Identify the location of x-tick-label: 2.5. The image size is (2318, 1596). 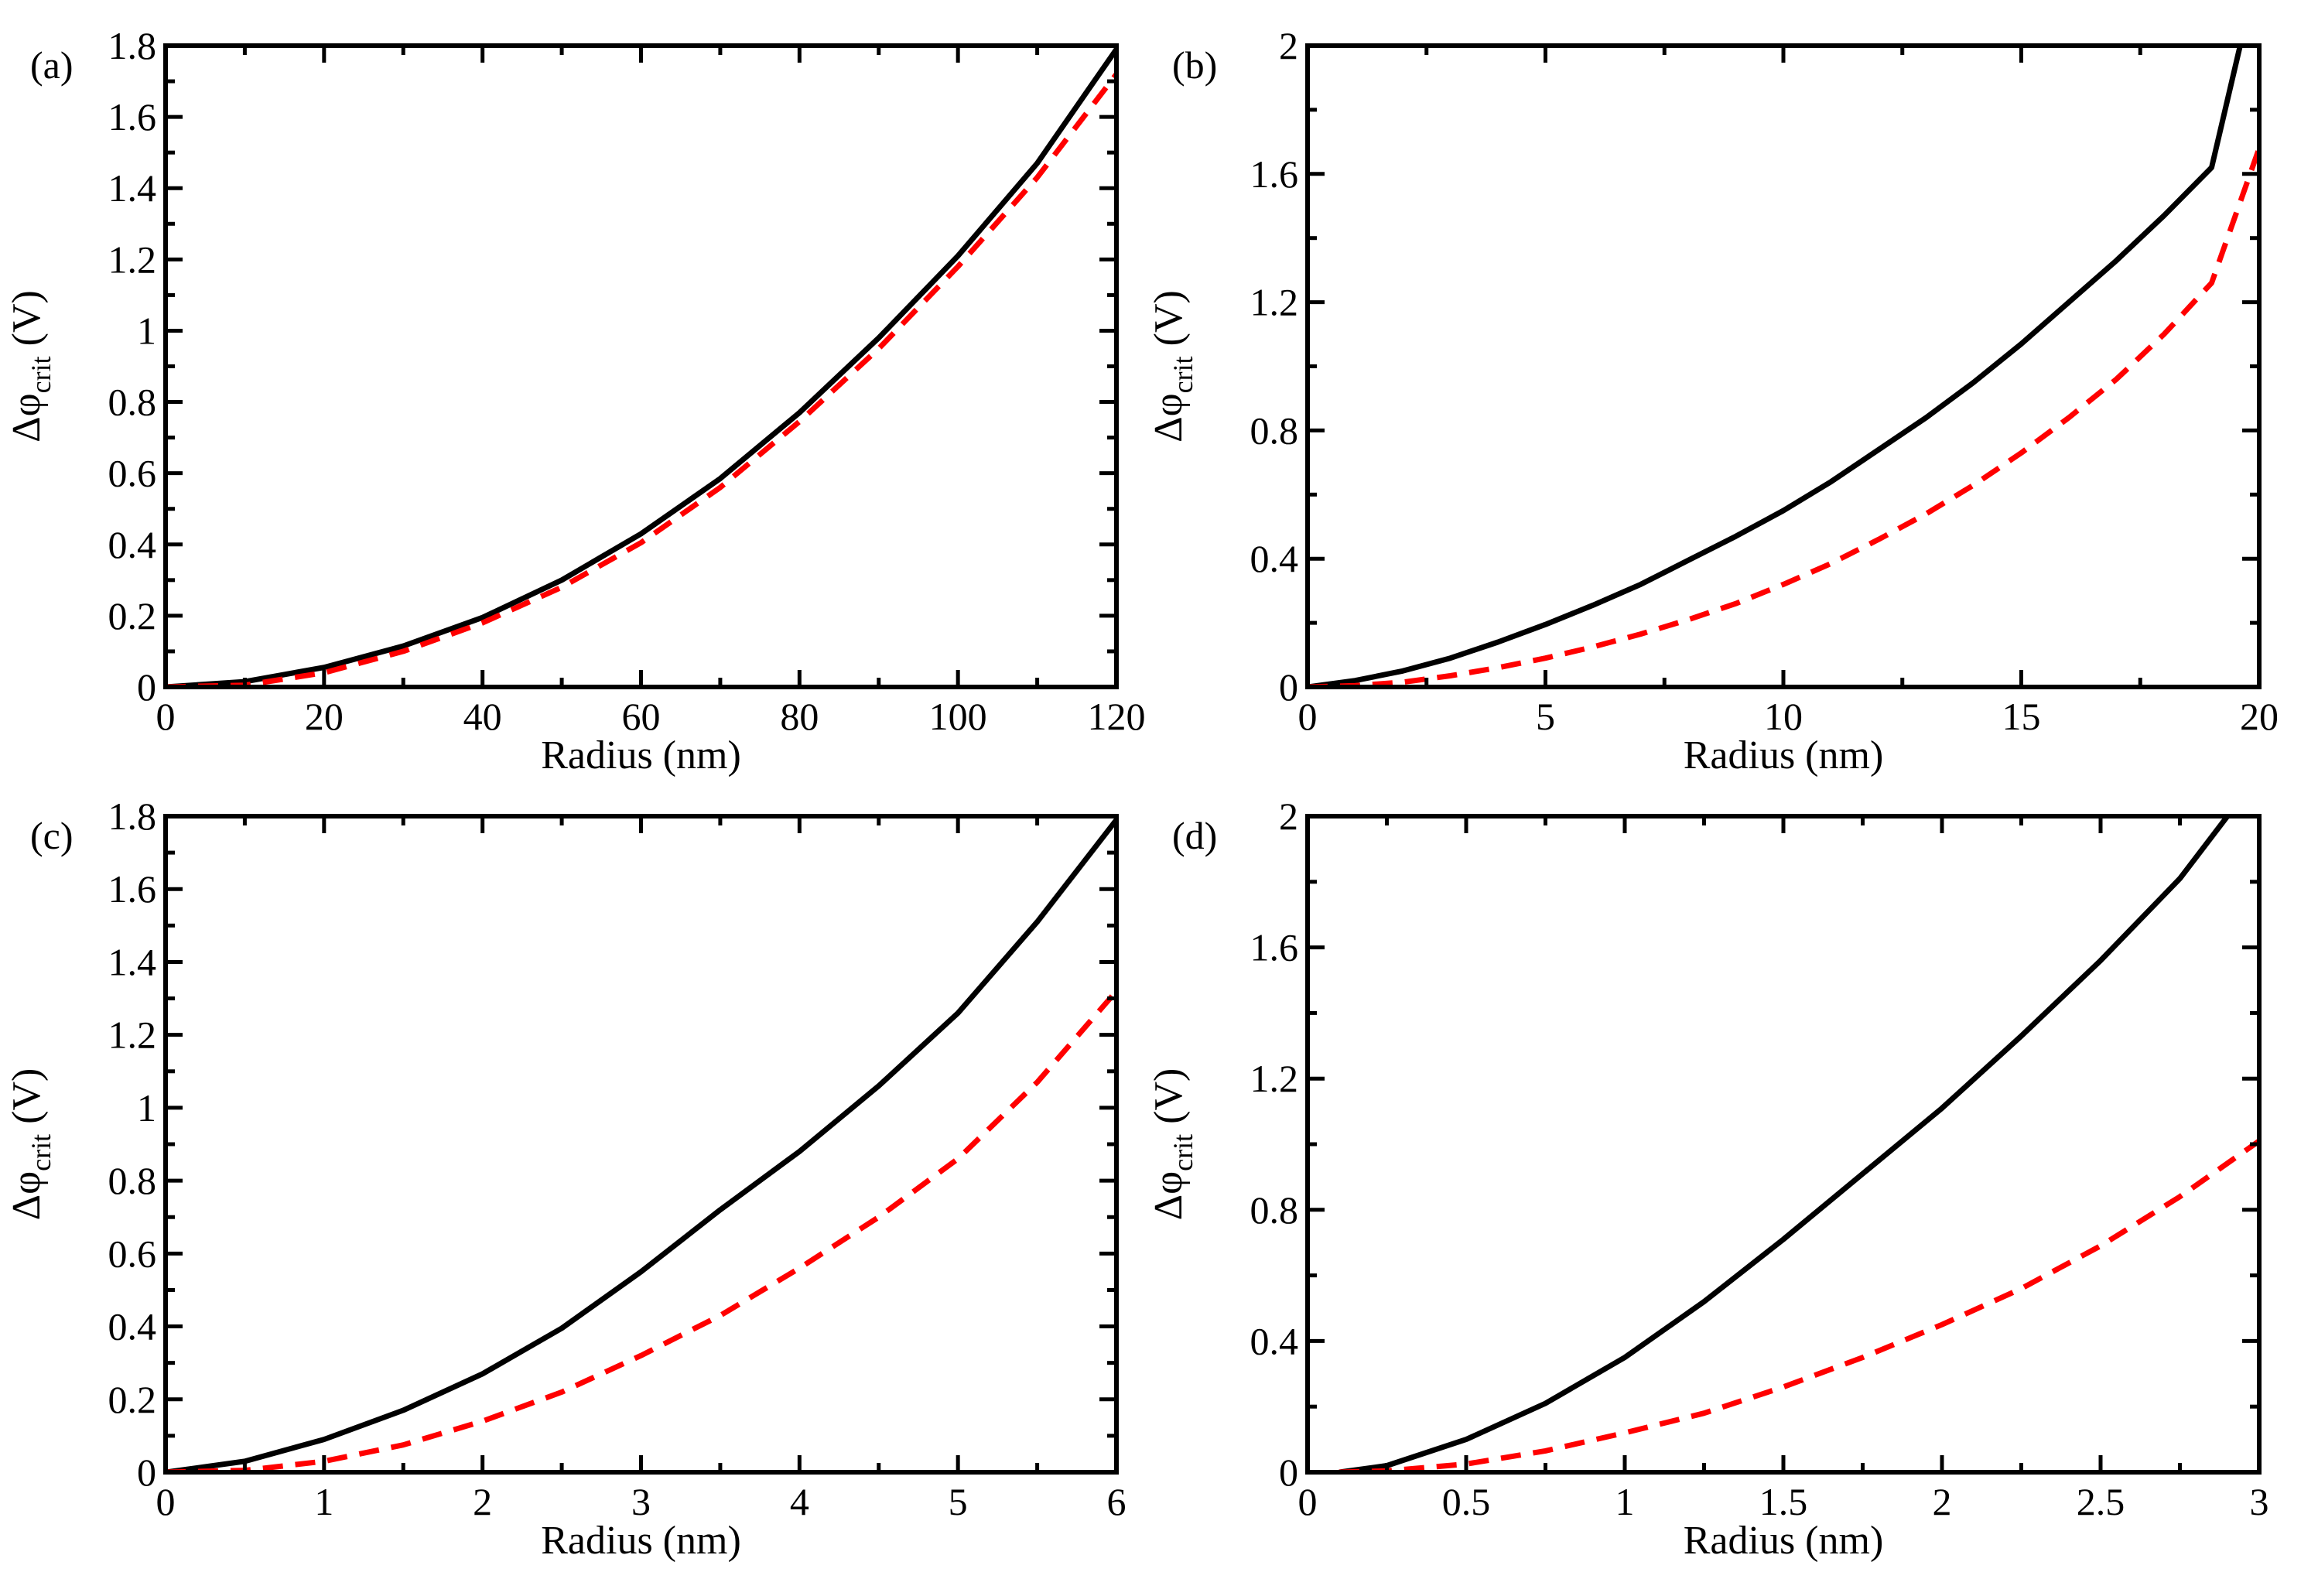
(2101, 1501).